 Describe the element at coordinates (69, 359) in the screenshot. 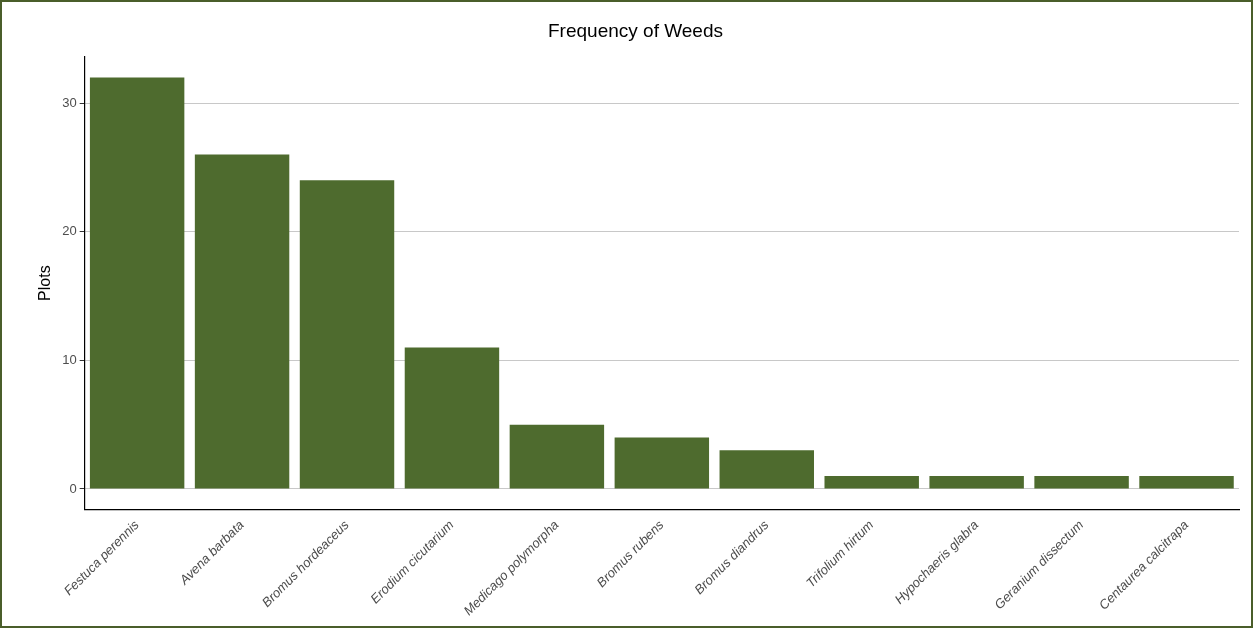

I see `y-tick-label: 10` at that location.